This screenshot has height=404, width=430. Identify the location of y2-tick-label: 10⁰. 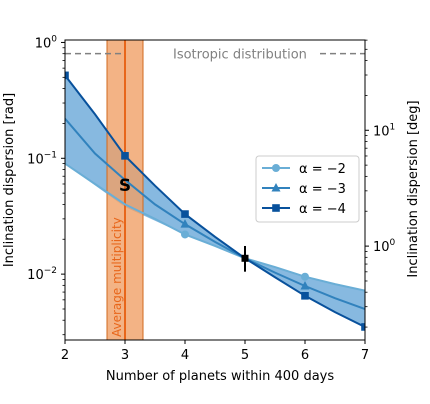
(384, 246).